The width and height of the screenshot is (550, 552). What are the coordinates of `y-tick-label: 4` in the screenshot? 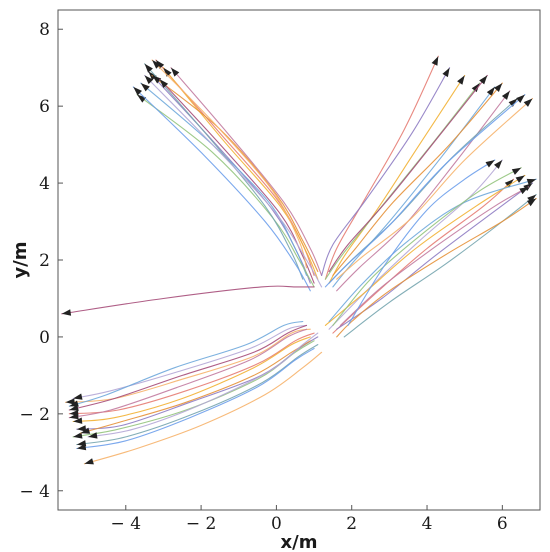 It's located at (44, 184).